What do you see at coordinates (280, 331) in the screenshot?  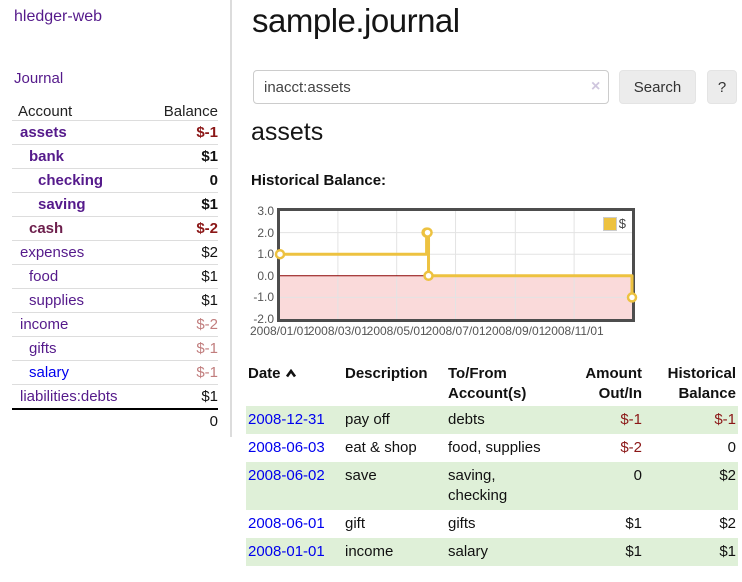 I see `x-axis-tick-label: 2008/01/01` at bounding box center [280, 331].